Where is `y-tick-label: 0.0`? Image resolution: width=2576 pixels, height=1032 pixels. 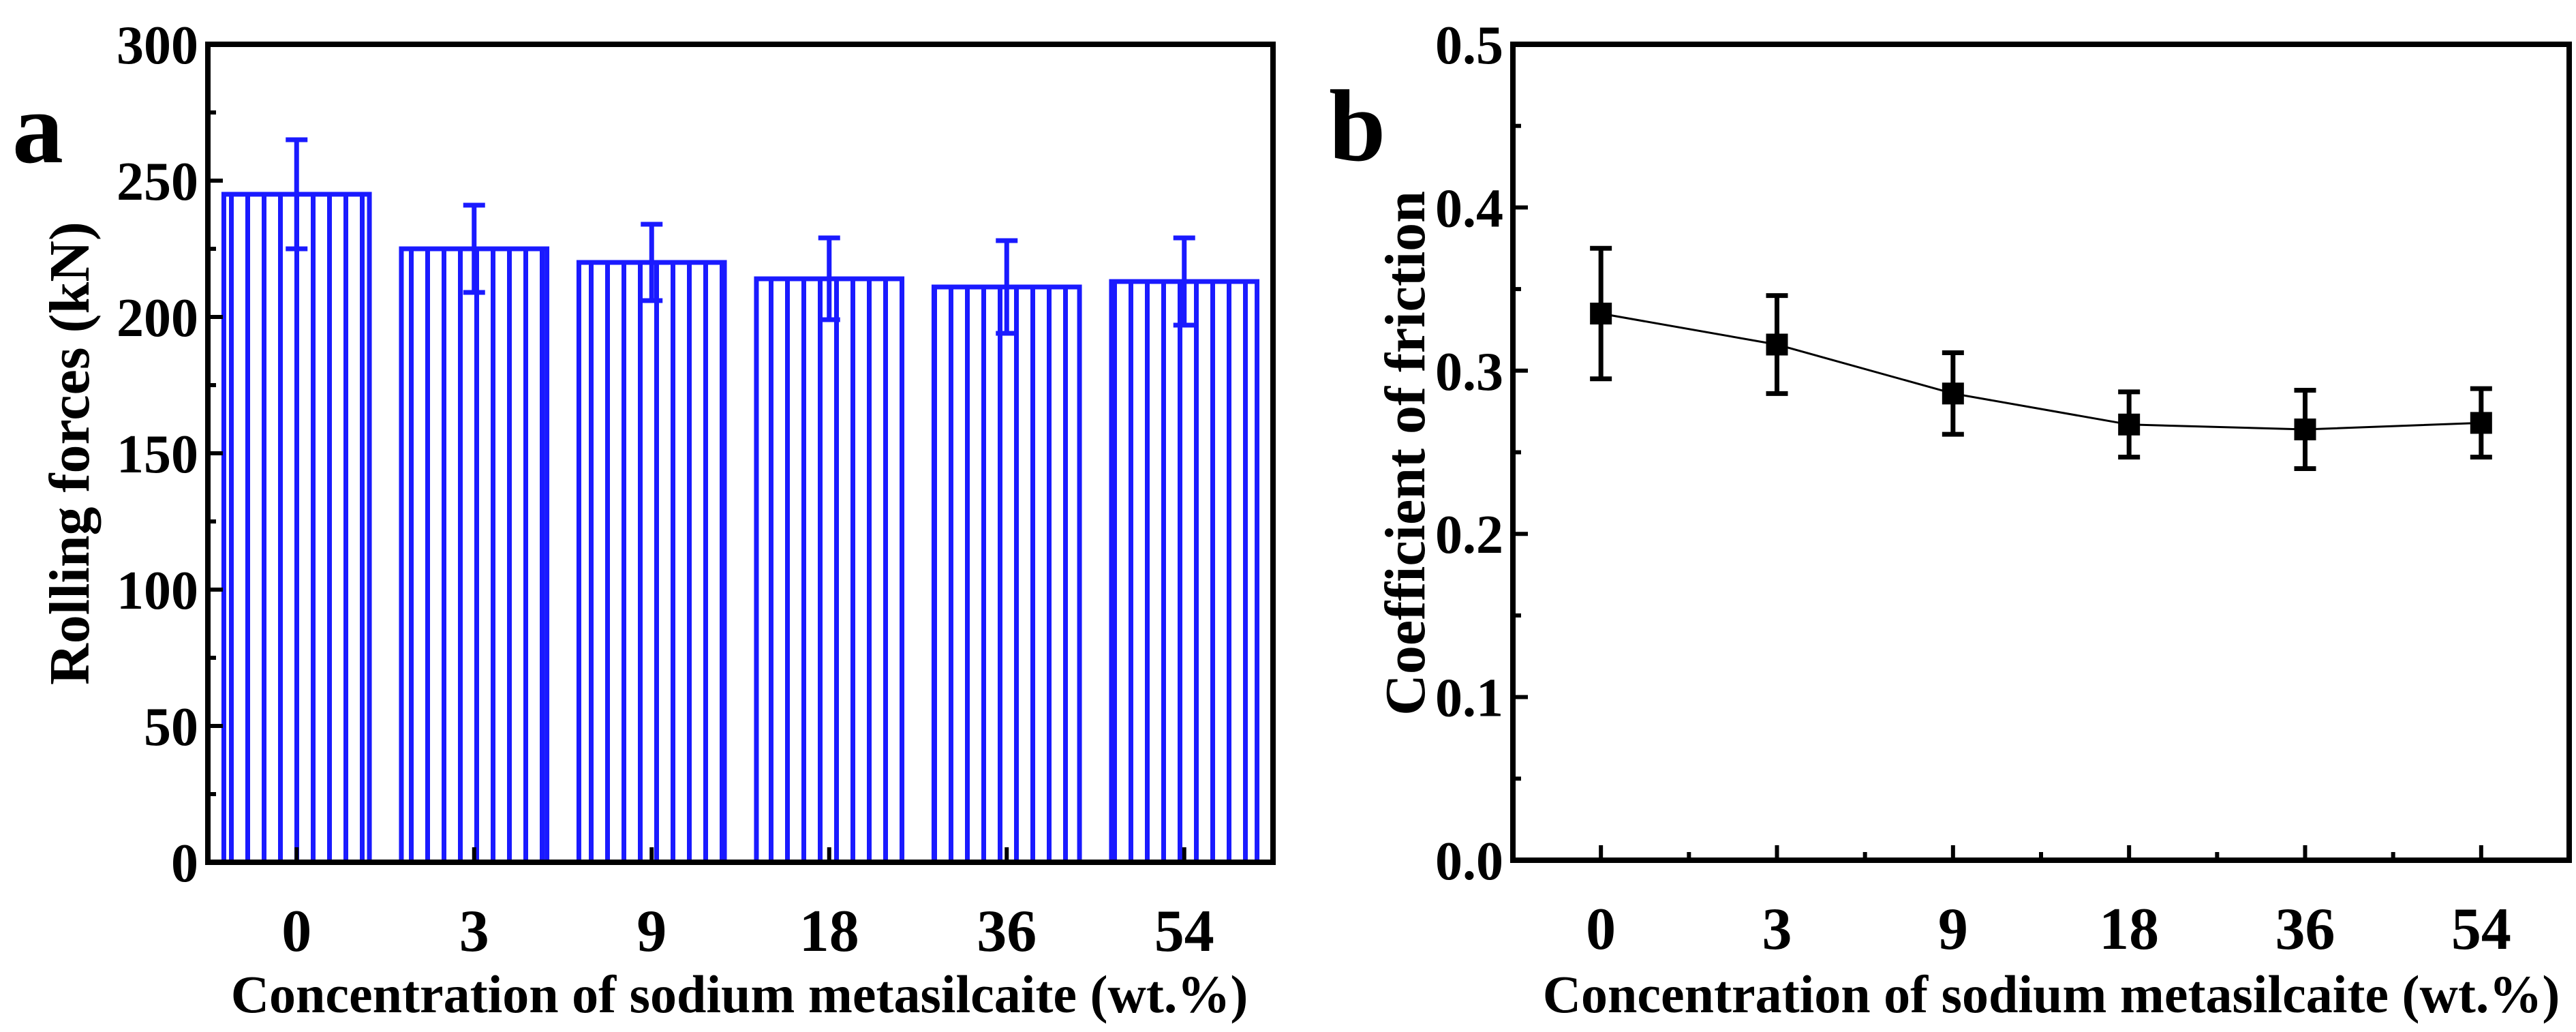 y-tick-label: 0.0 is located at coordinates (1469, 862).